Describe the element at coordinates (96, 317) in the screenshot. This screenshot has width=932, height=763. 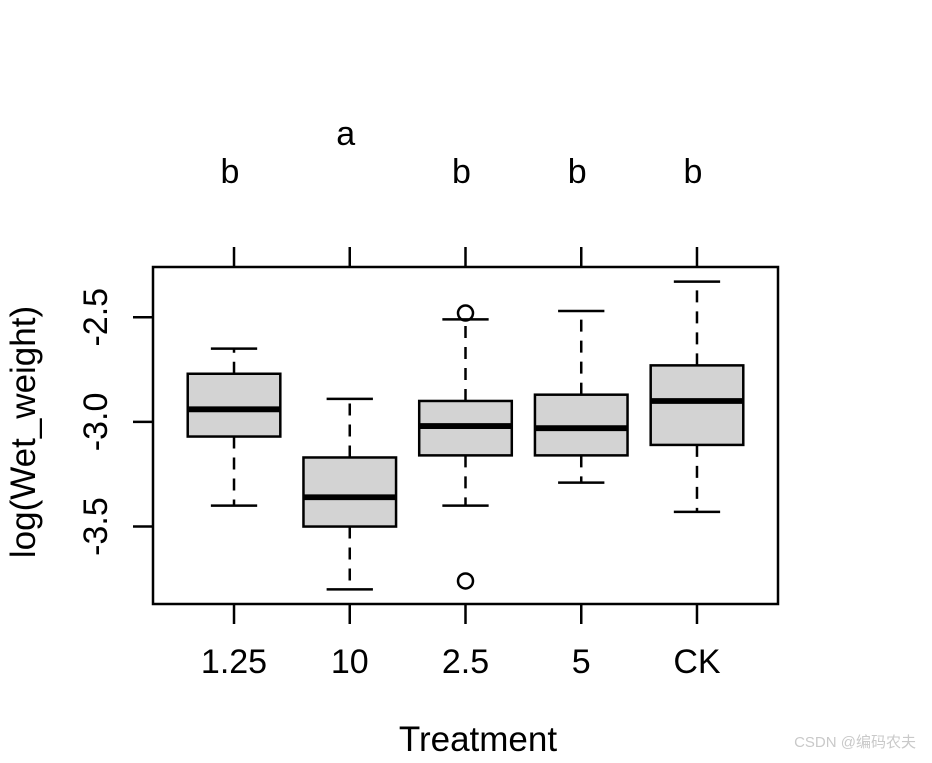
I see `y-tick-label: -2.5` at that location.